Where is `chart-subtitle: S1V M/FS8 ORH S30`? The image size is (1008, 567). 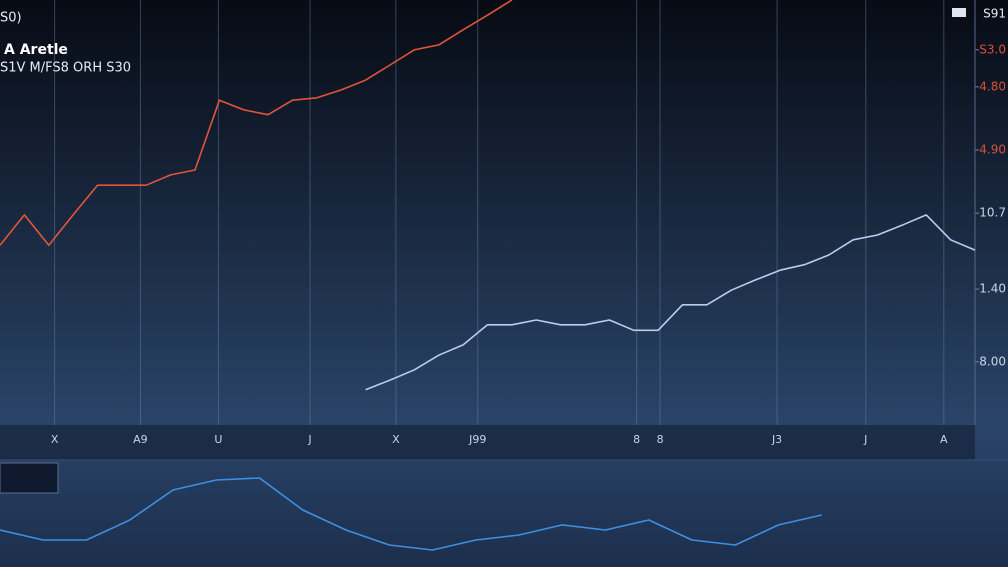
chart-subtitle: S1V M/FS8 ORH S30 is located at coordinates (65, 68).